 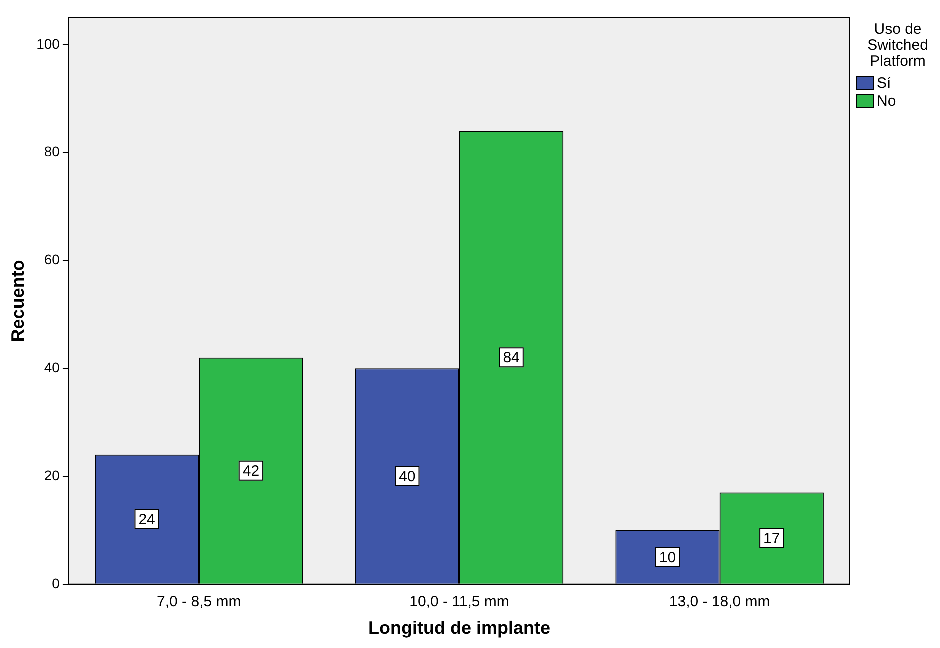 What do you see at coordinates (772, 539) in the screenshot?
I see `data-label: 17` at bounding box center [772, 539].